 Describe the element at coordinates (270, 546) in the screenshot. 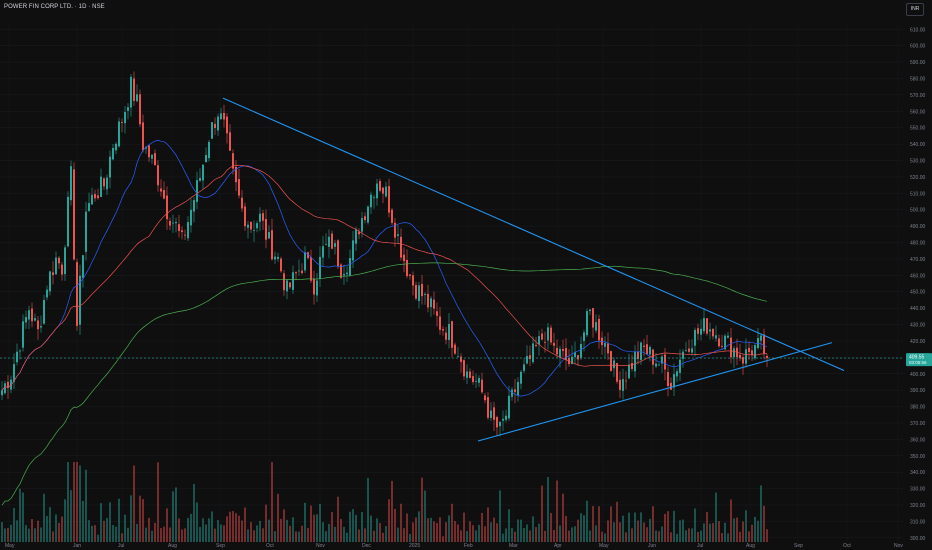

I see `time-tick-label: Oct` at that location.